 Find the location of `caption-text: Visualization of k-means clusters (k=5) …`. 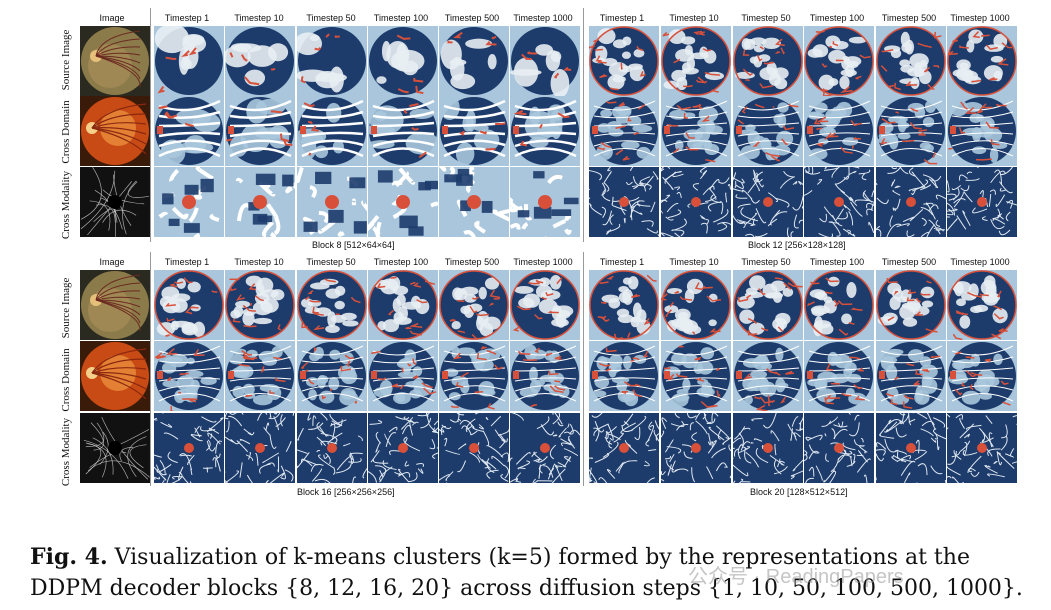

caption-text: Visualization of k-means clusters (k=5) … is located at coordinates (526, 573).